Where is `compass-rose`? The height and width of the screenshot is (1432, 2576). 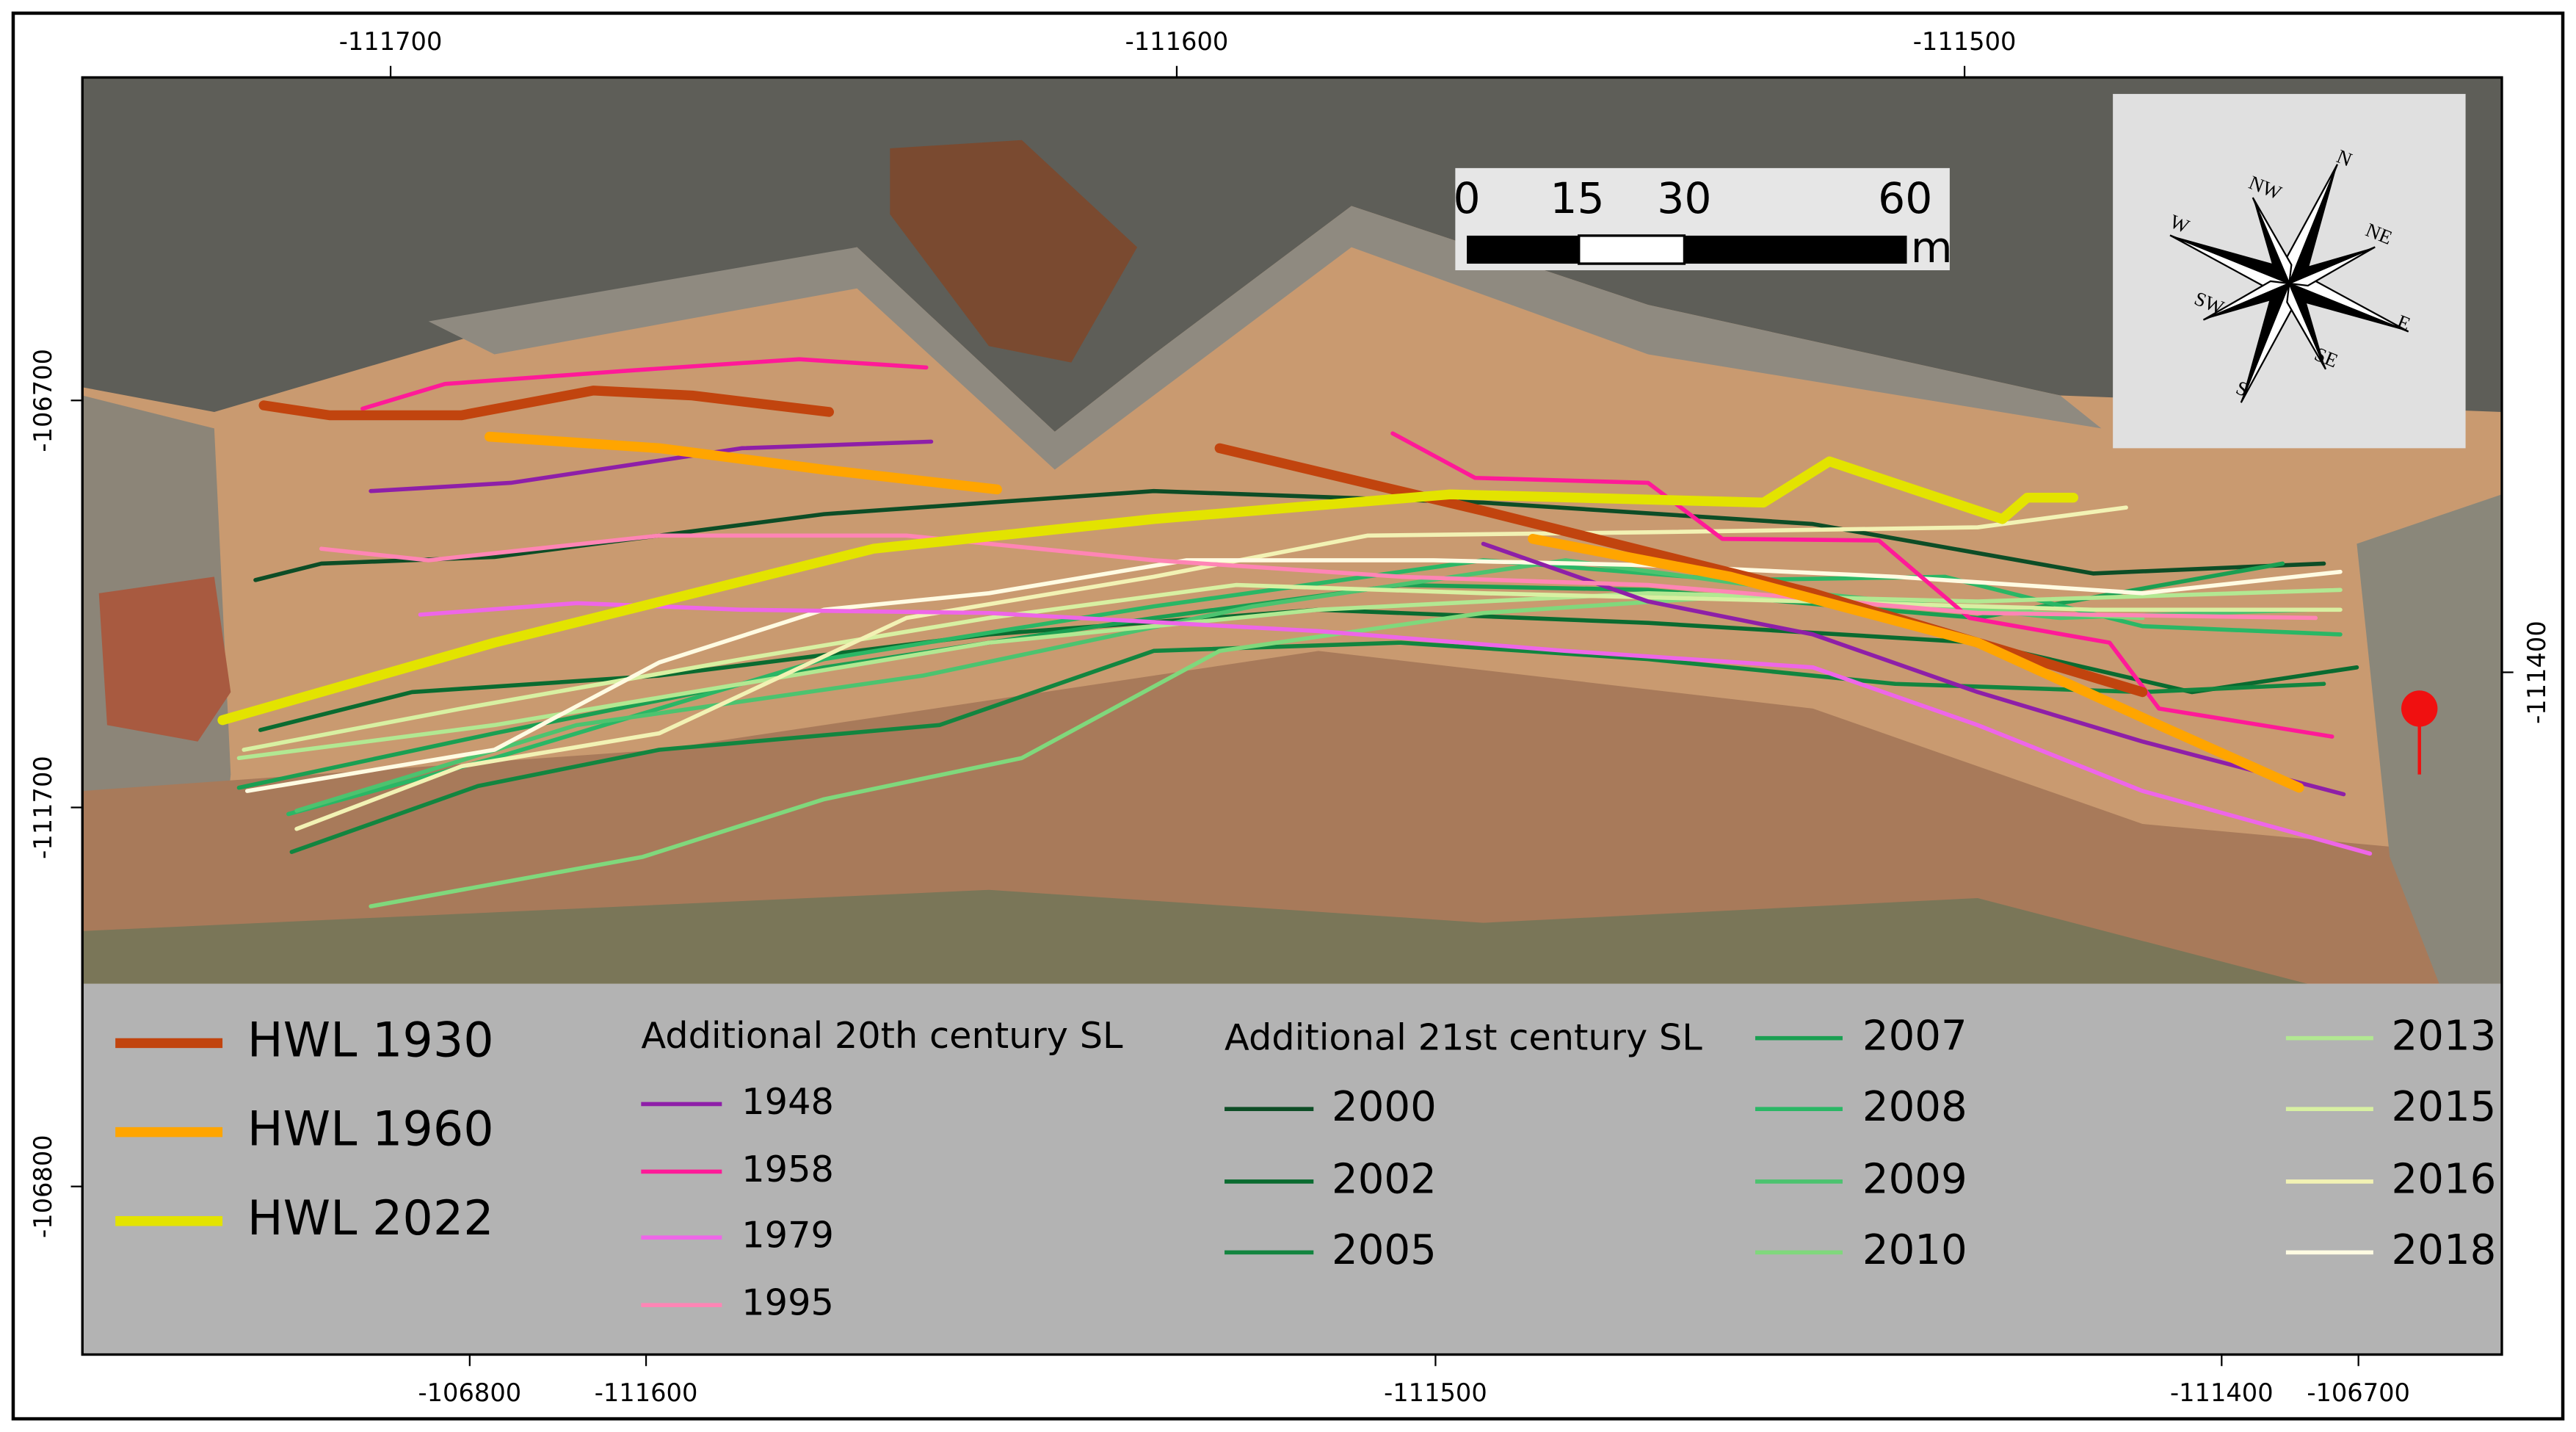 compass-rose is located at coordinates (2290, 271).